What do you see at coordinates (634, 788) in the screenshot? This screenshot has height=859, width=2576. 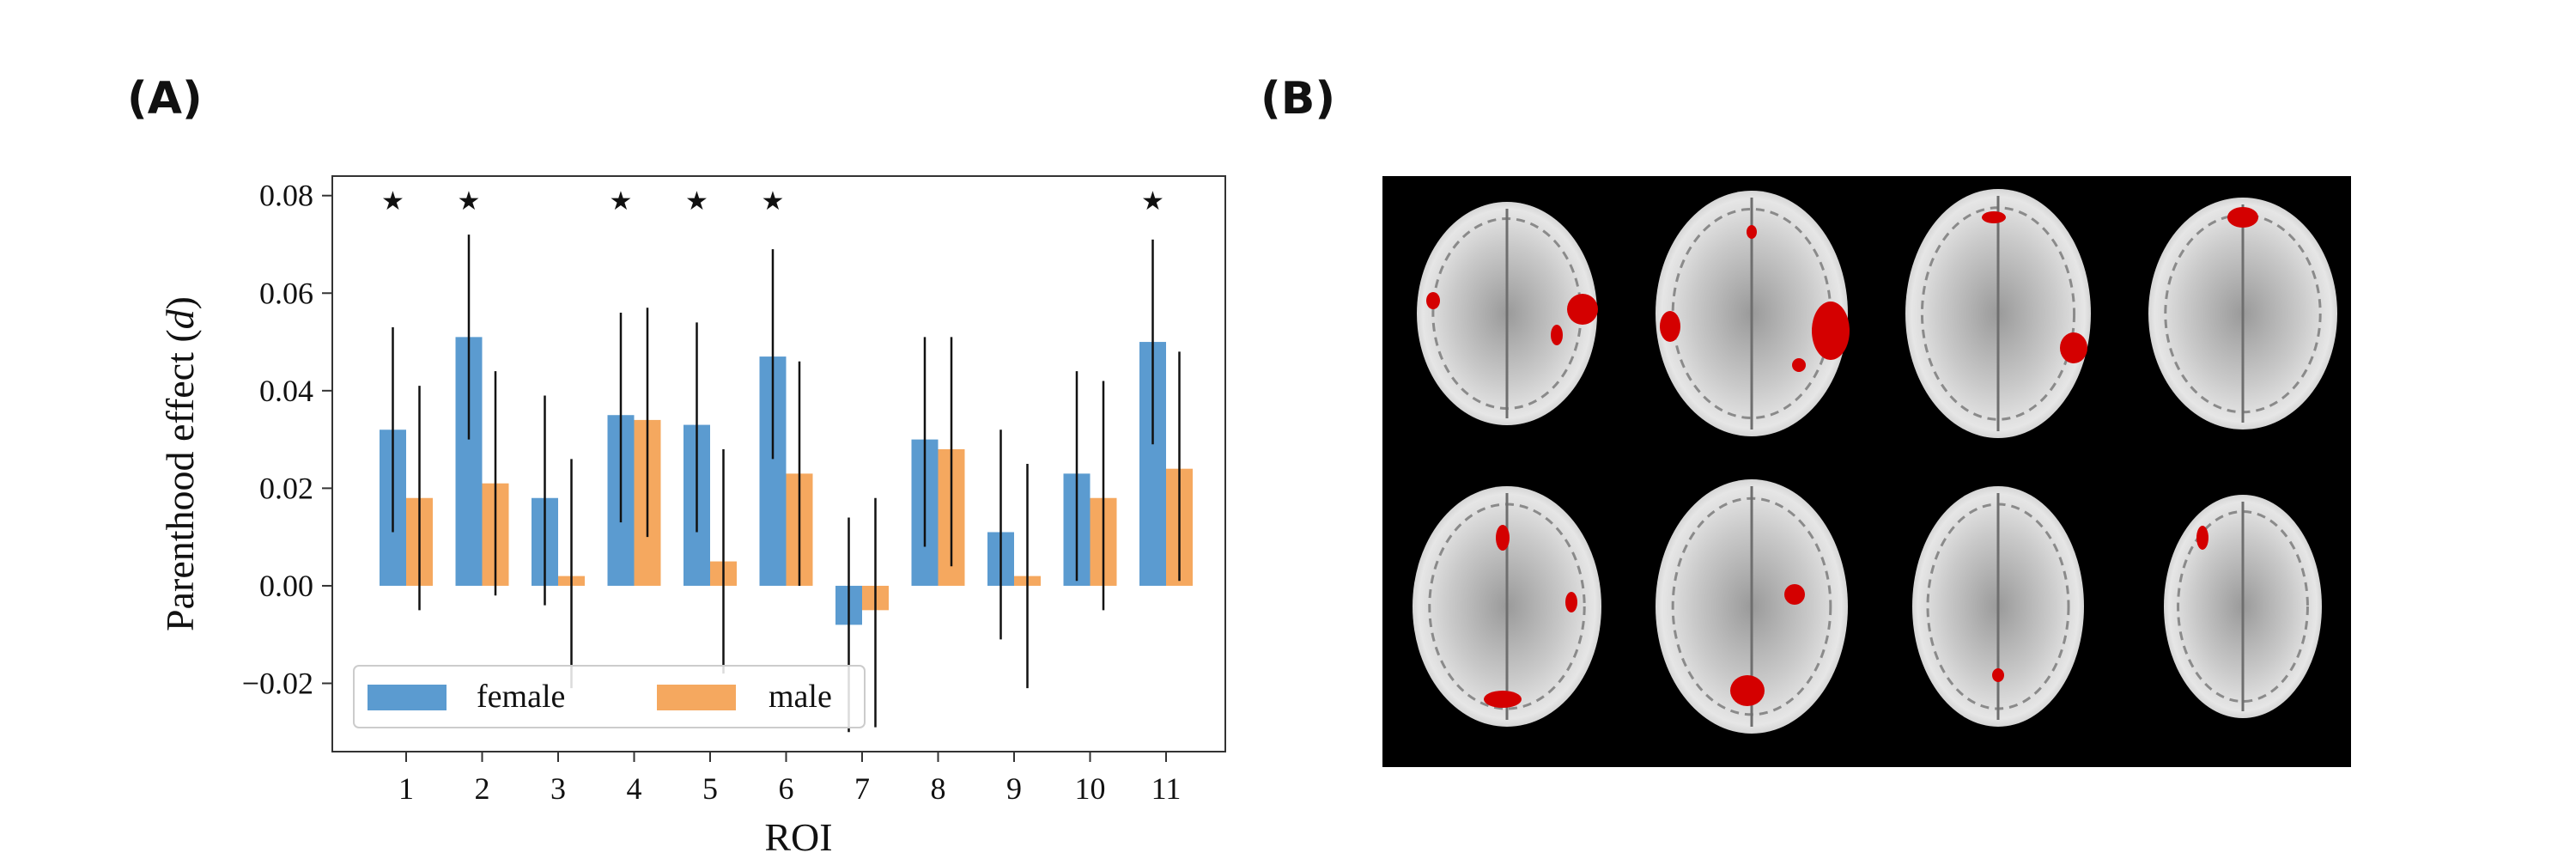 I see `x-tick-label: 4` at bounding box center [634, 788].